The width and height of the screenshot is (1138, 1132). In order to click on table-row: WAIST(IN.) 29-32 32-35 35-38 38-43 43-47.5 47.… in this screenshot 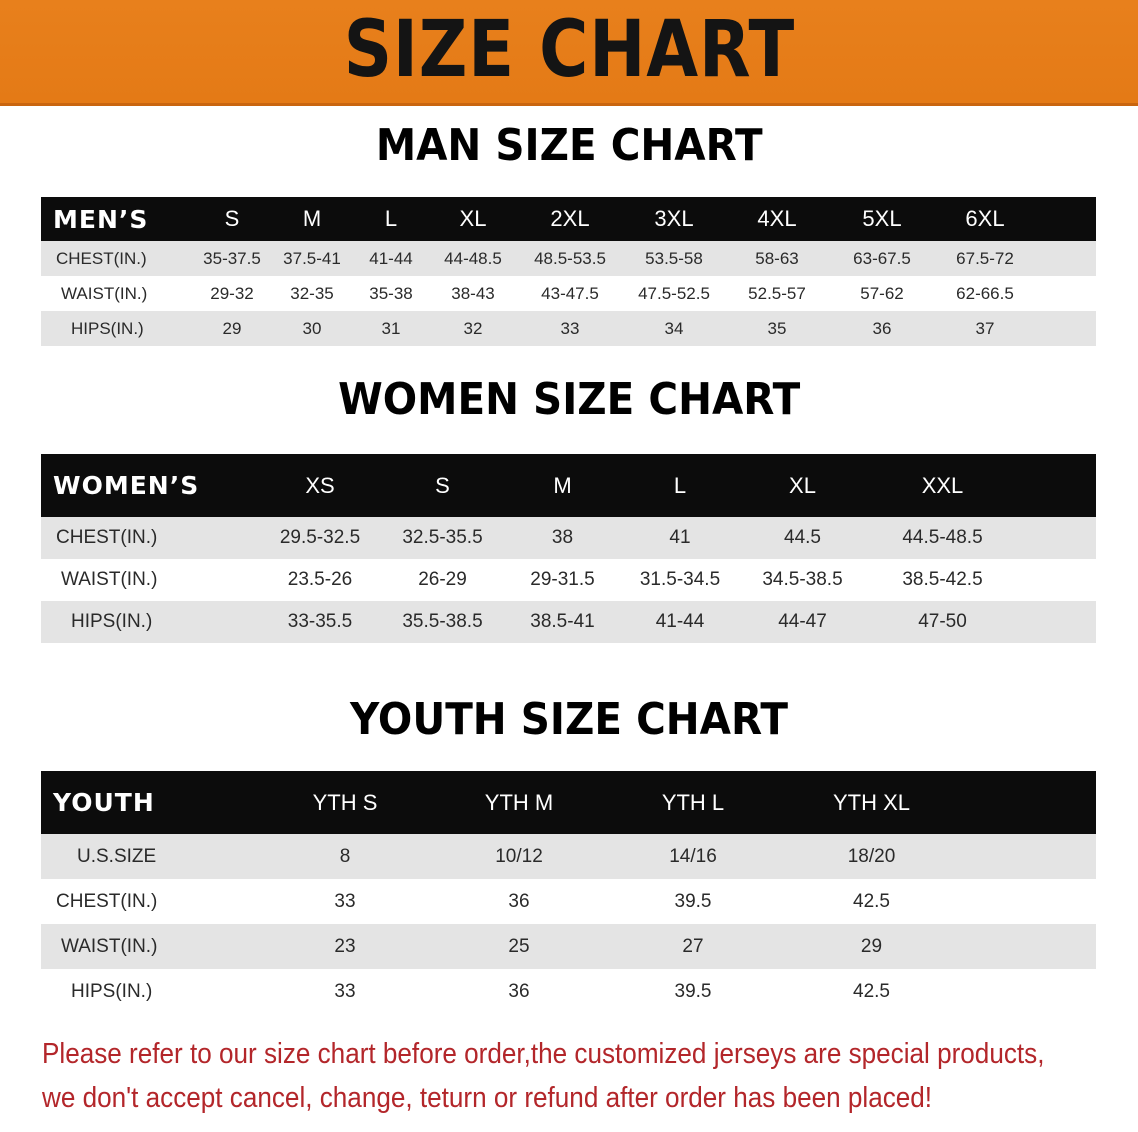, I will do `click(568, 293)`.